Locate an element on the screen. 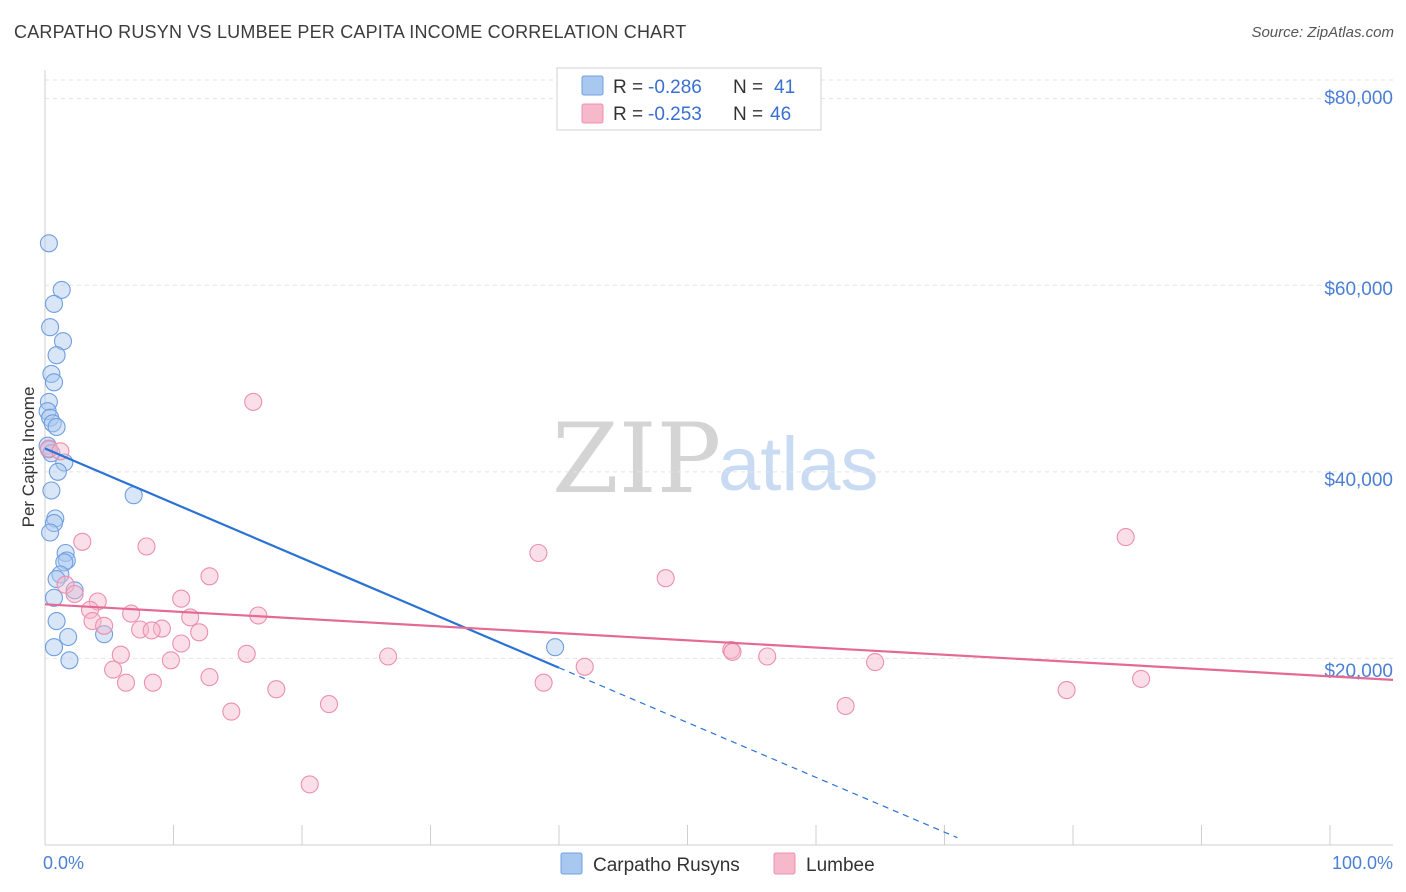 Image resolution: width=1406 pixels, height=892 pixels. legend-swatch-blue is located at coordinates (592, 85).